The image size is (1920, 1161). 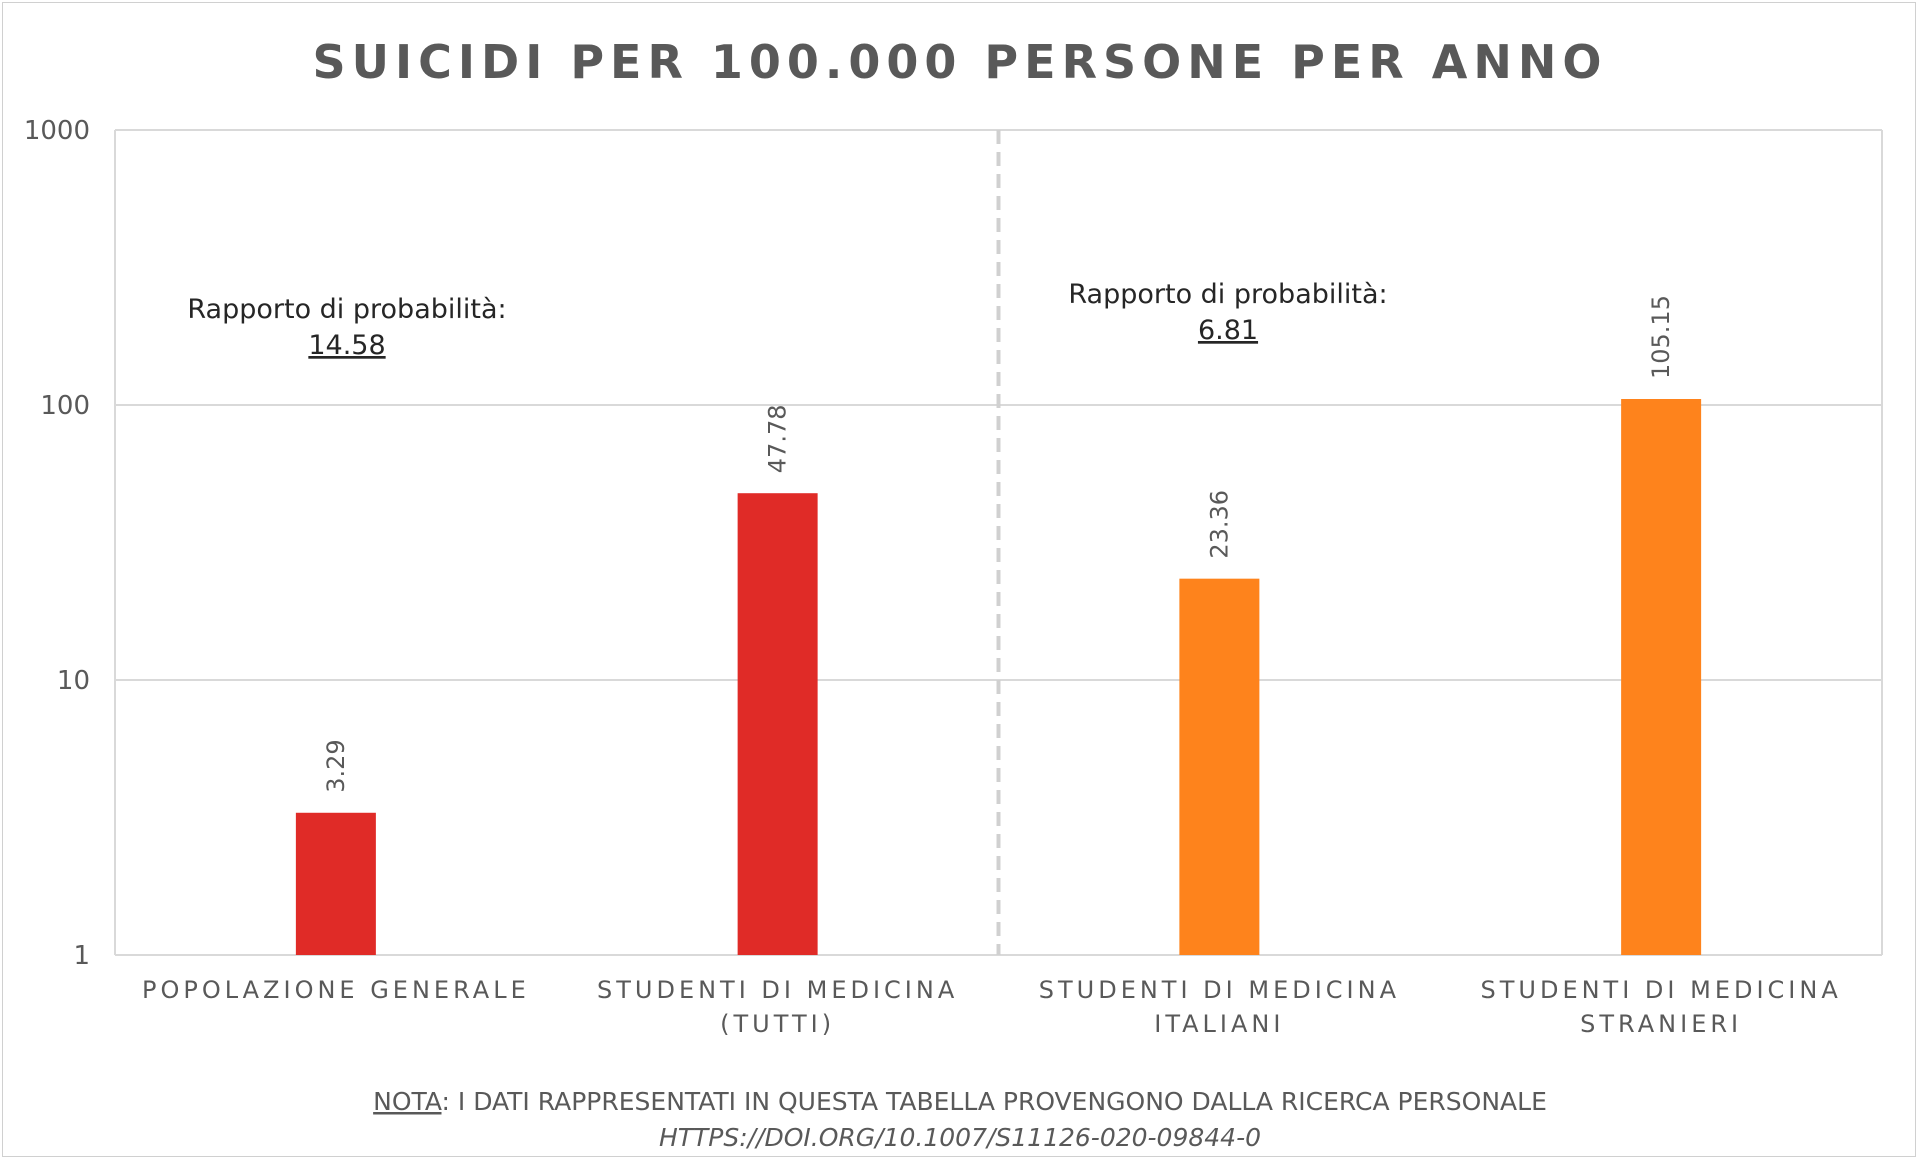 I want to click on data-label: 3.29, so click(x=336, y=765).